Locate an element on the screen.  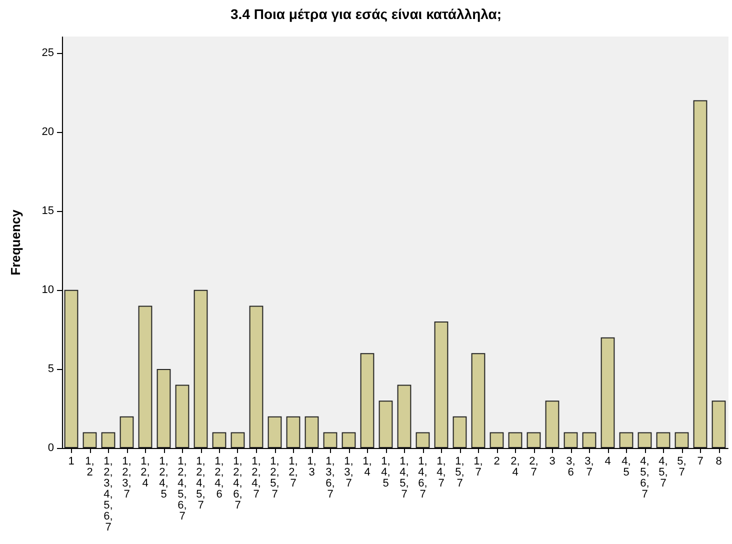
x-tick-label: 1, 2, 4, 7 is located at coordinates (256, 478).